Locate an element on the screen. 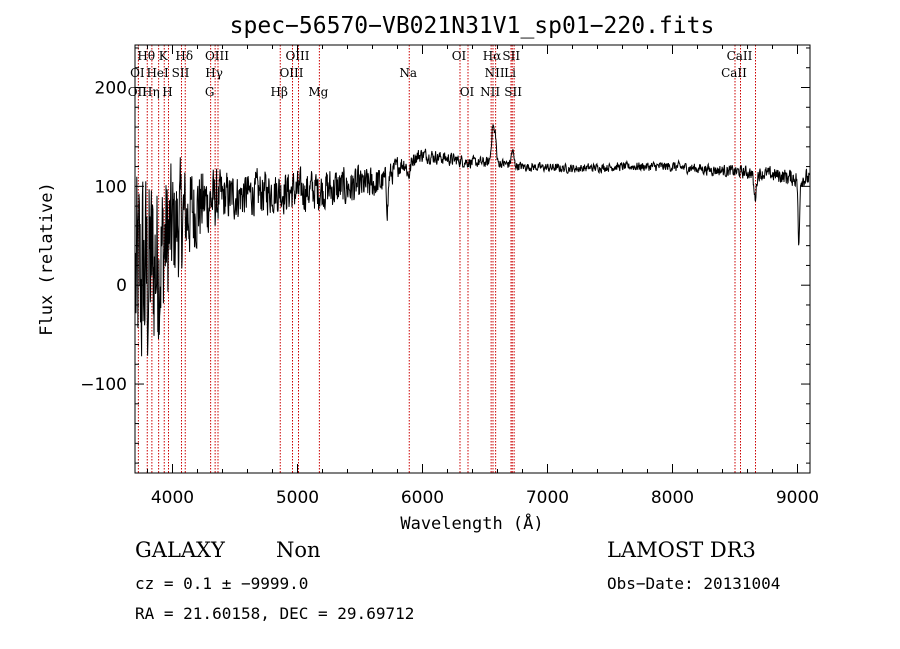  x-tick-label: 5000 is located at coordinates (297, 498).